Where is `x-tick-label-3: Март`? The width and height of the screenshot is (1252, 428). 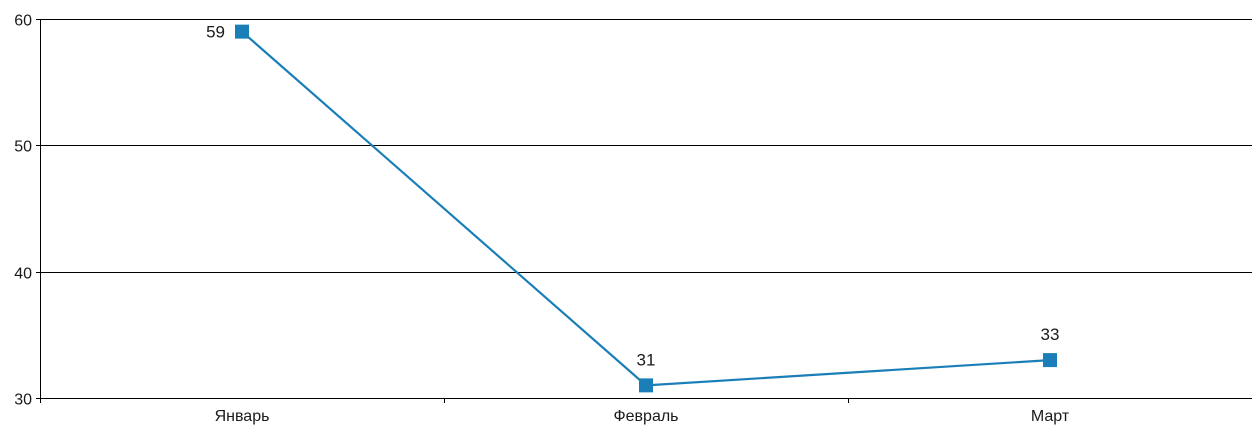
x-tick-label-3: Март is located at coordinates (1050, 416).